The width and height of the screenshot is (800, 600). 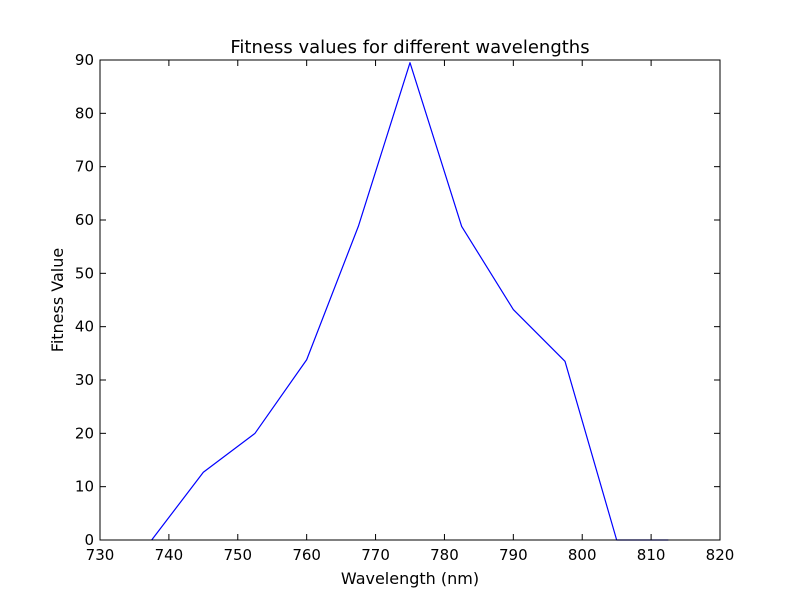 What do you see at coordinates (84, 273) in the screenshot?
I see `y-tick-label: 50` at bounding box center [84, 273].